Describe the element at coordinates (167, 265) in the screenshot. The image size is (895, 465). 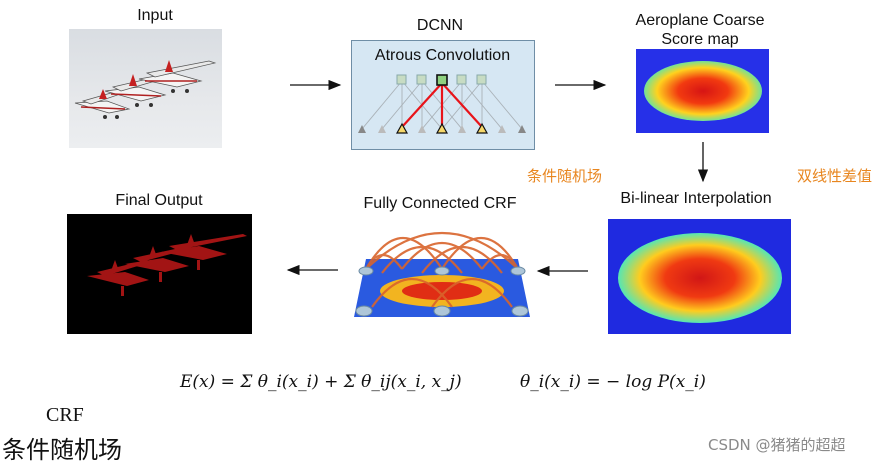
I see `segmentation-mask` at that location.